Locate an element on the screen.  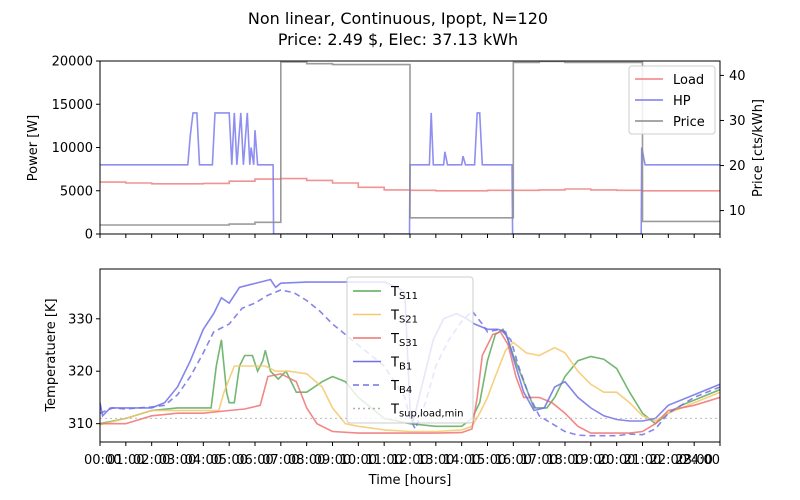
chart-title-line1: Non linear, Continuous, Ipopt, N=120 is located at coordinates (398, 18).